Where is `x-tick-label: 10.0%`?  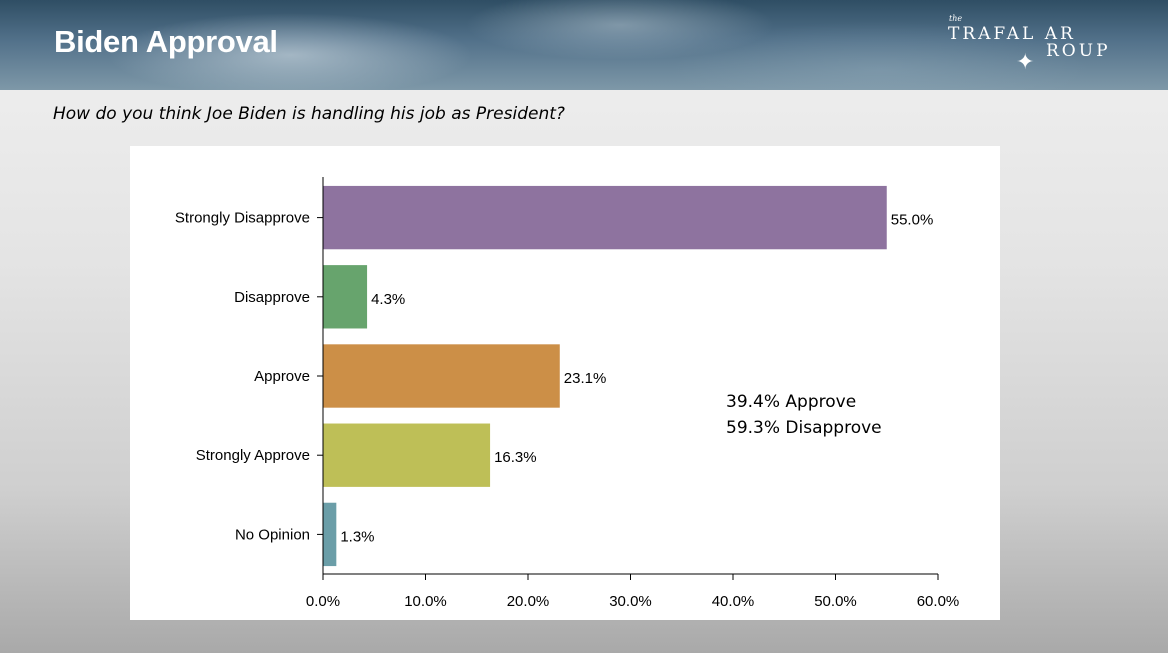
x-tick-label: 10.0% is located at coordinates (425, 601).